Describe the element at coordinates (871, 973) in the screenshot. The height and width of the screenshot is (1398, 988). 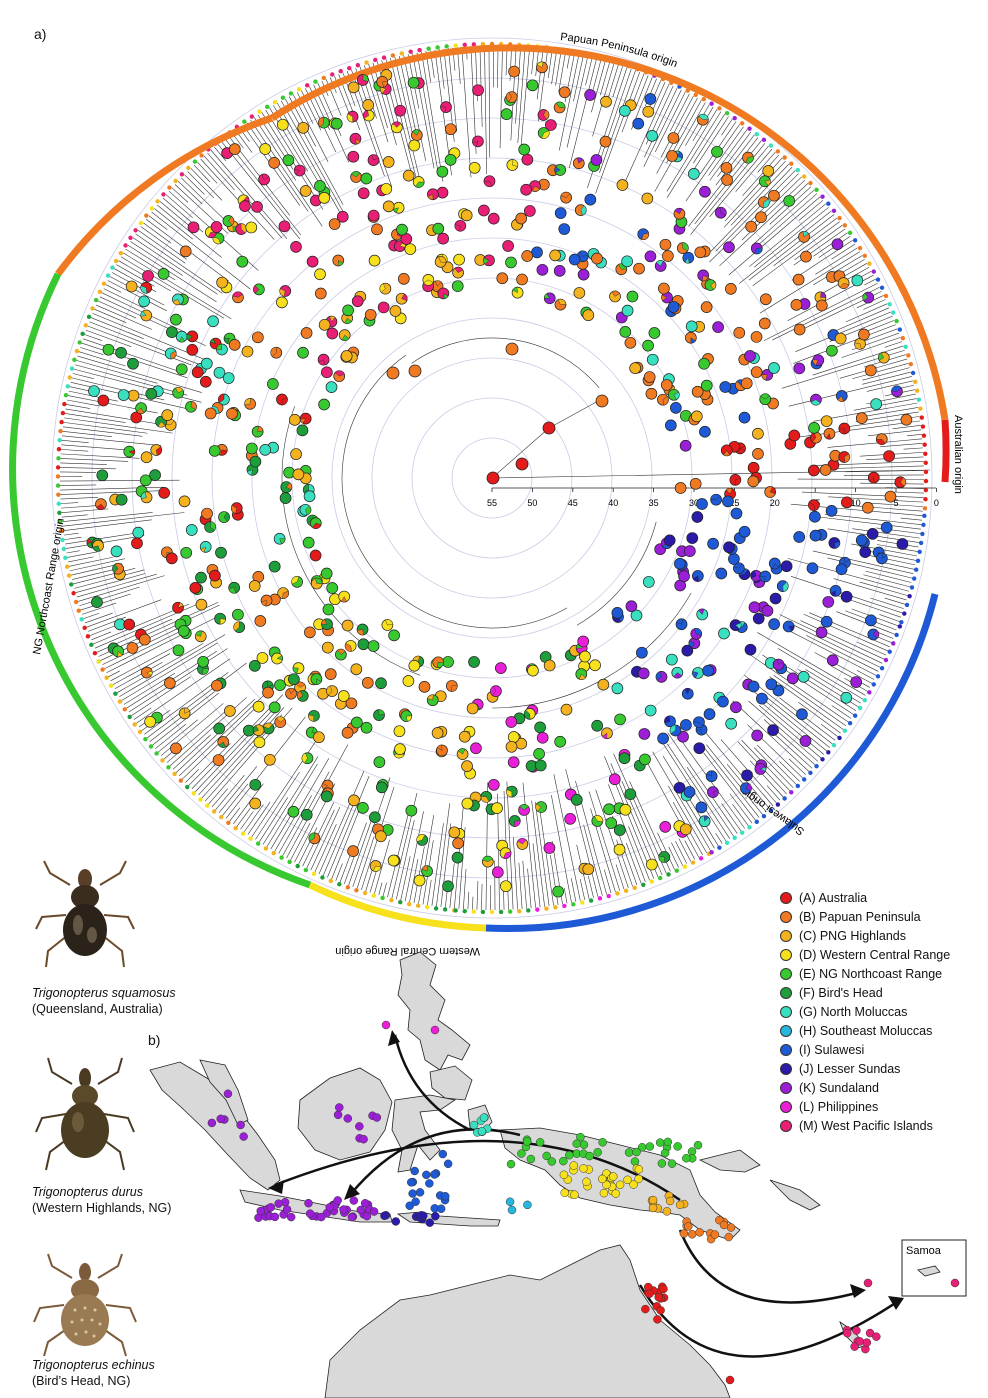
I see `legend-label: (E) NG Northcoast Range` at that location.